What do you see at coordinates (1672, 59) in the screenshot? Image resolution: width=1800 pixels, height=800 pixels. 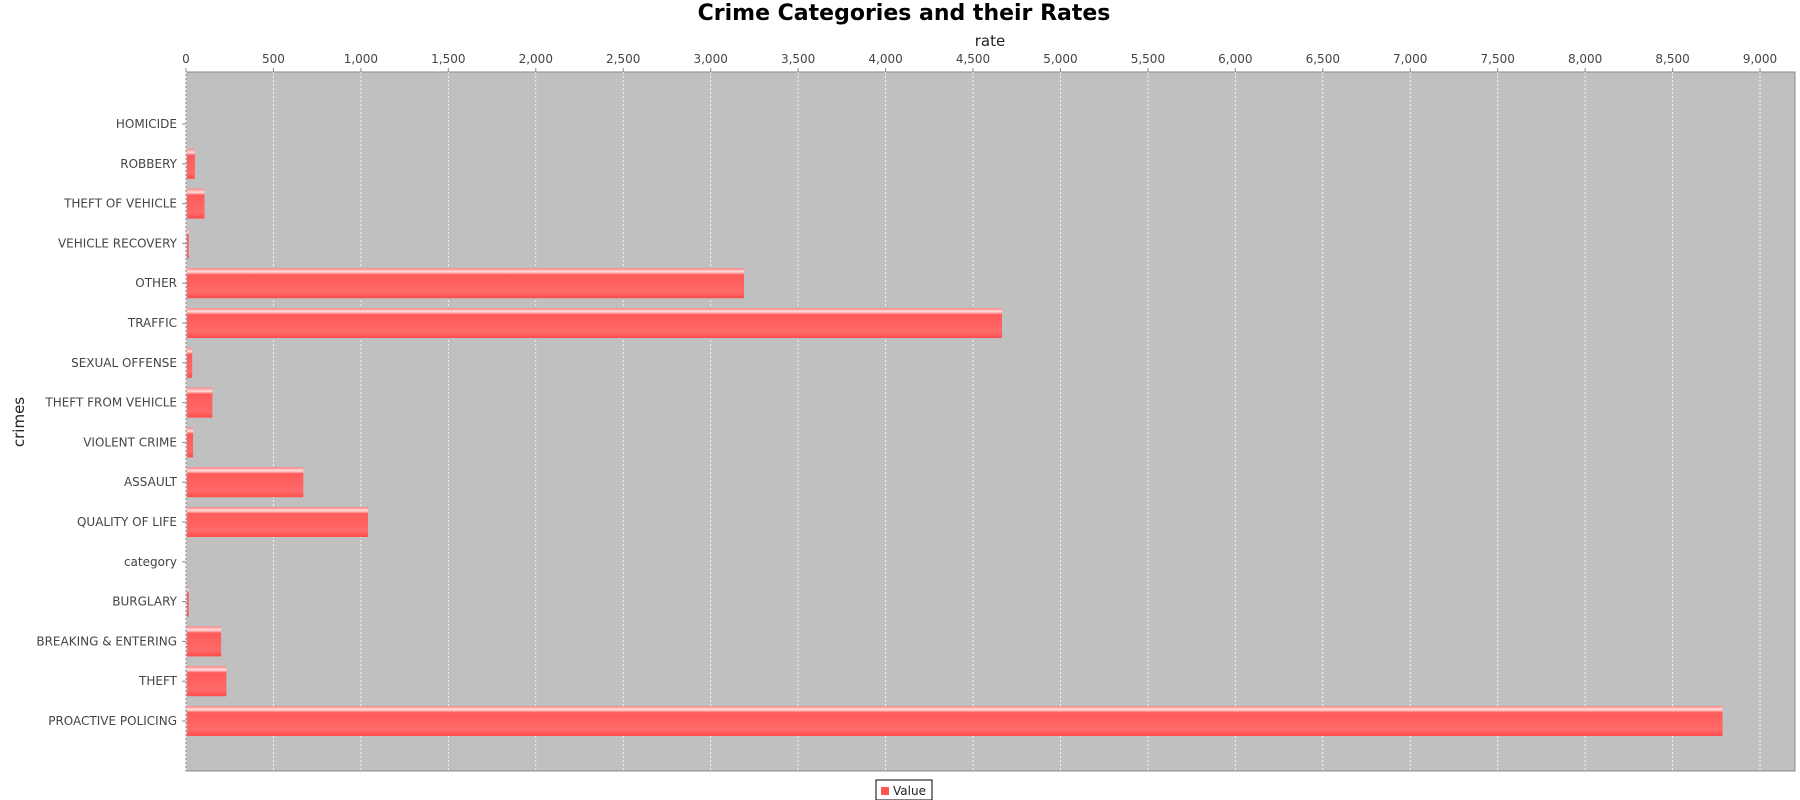 I see `x-tick-label: 8,500` at bounding box center [1672, 59].